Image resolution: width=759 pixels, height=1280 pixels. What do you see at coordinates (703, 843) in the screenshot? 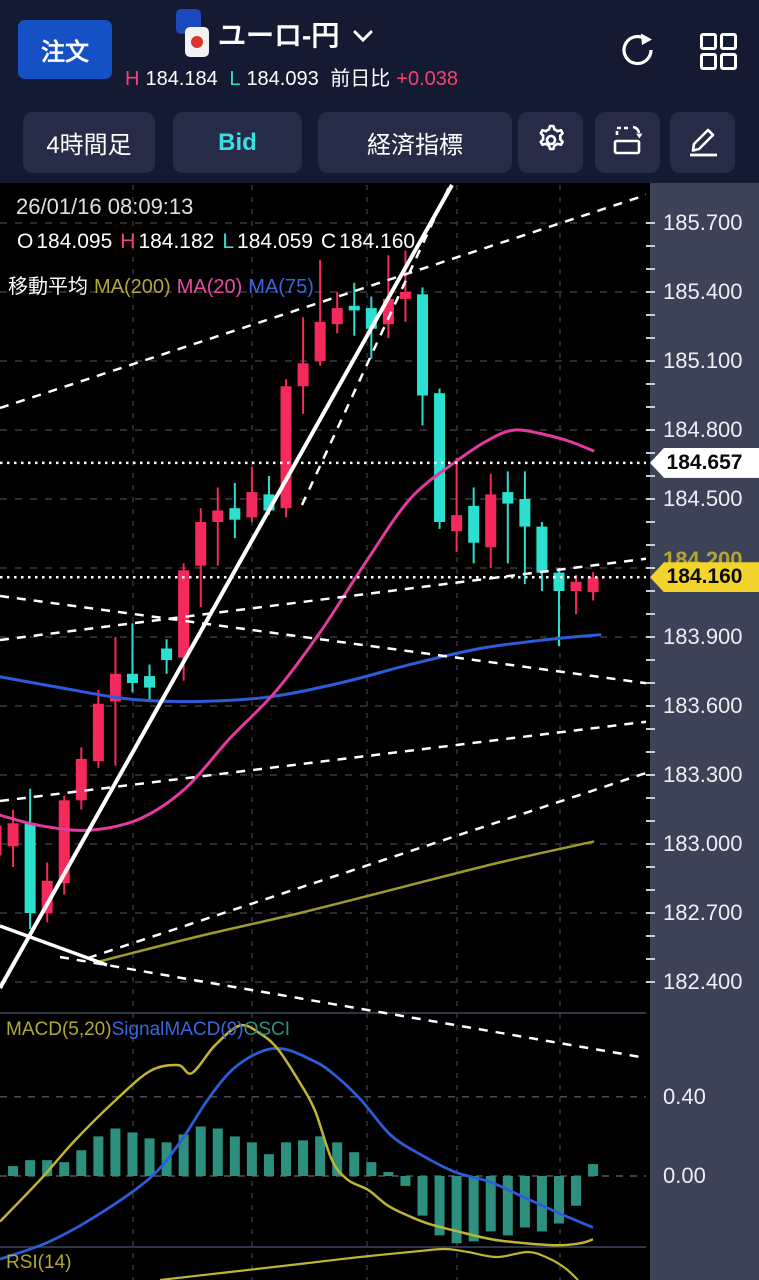
I see `axis-price-label: 183.000` at bounding box center [703, 843].